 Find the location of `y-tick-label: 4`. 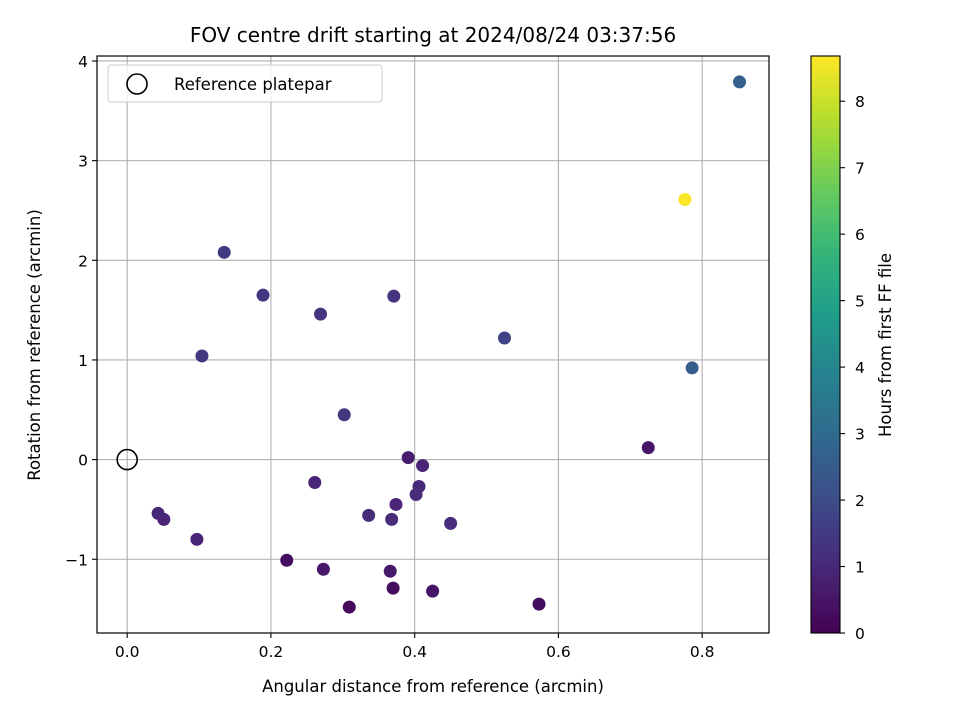

y-tick-label: 4 is located at coordinates (83, 62).